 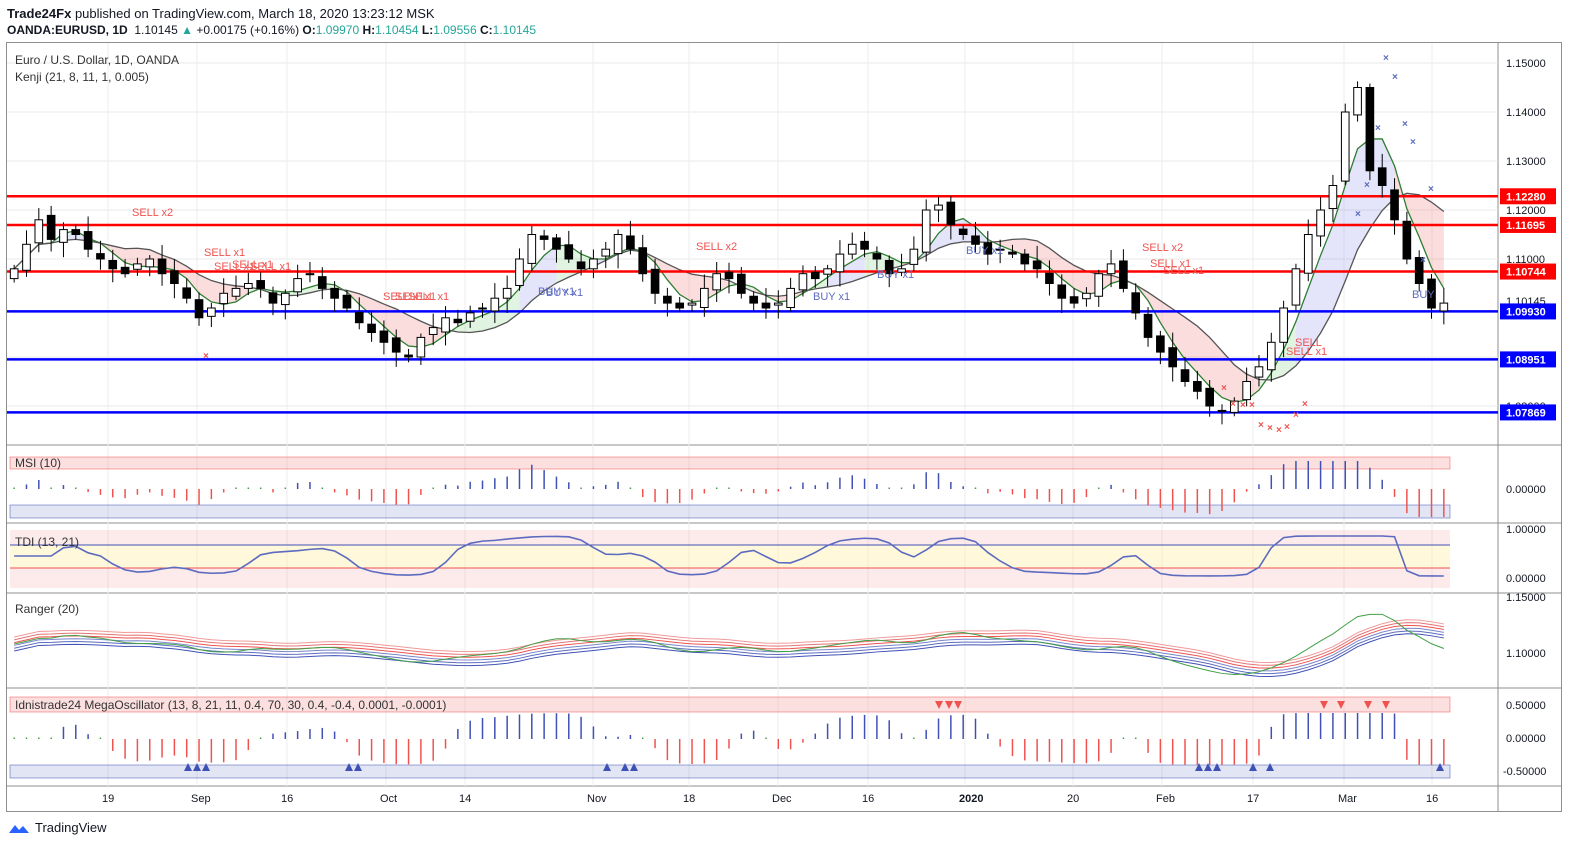 I want to click on open-label: O:, so click(x=309, y=30).